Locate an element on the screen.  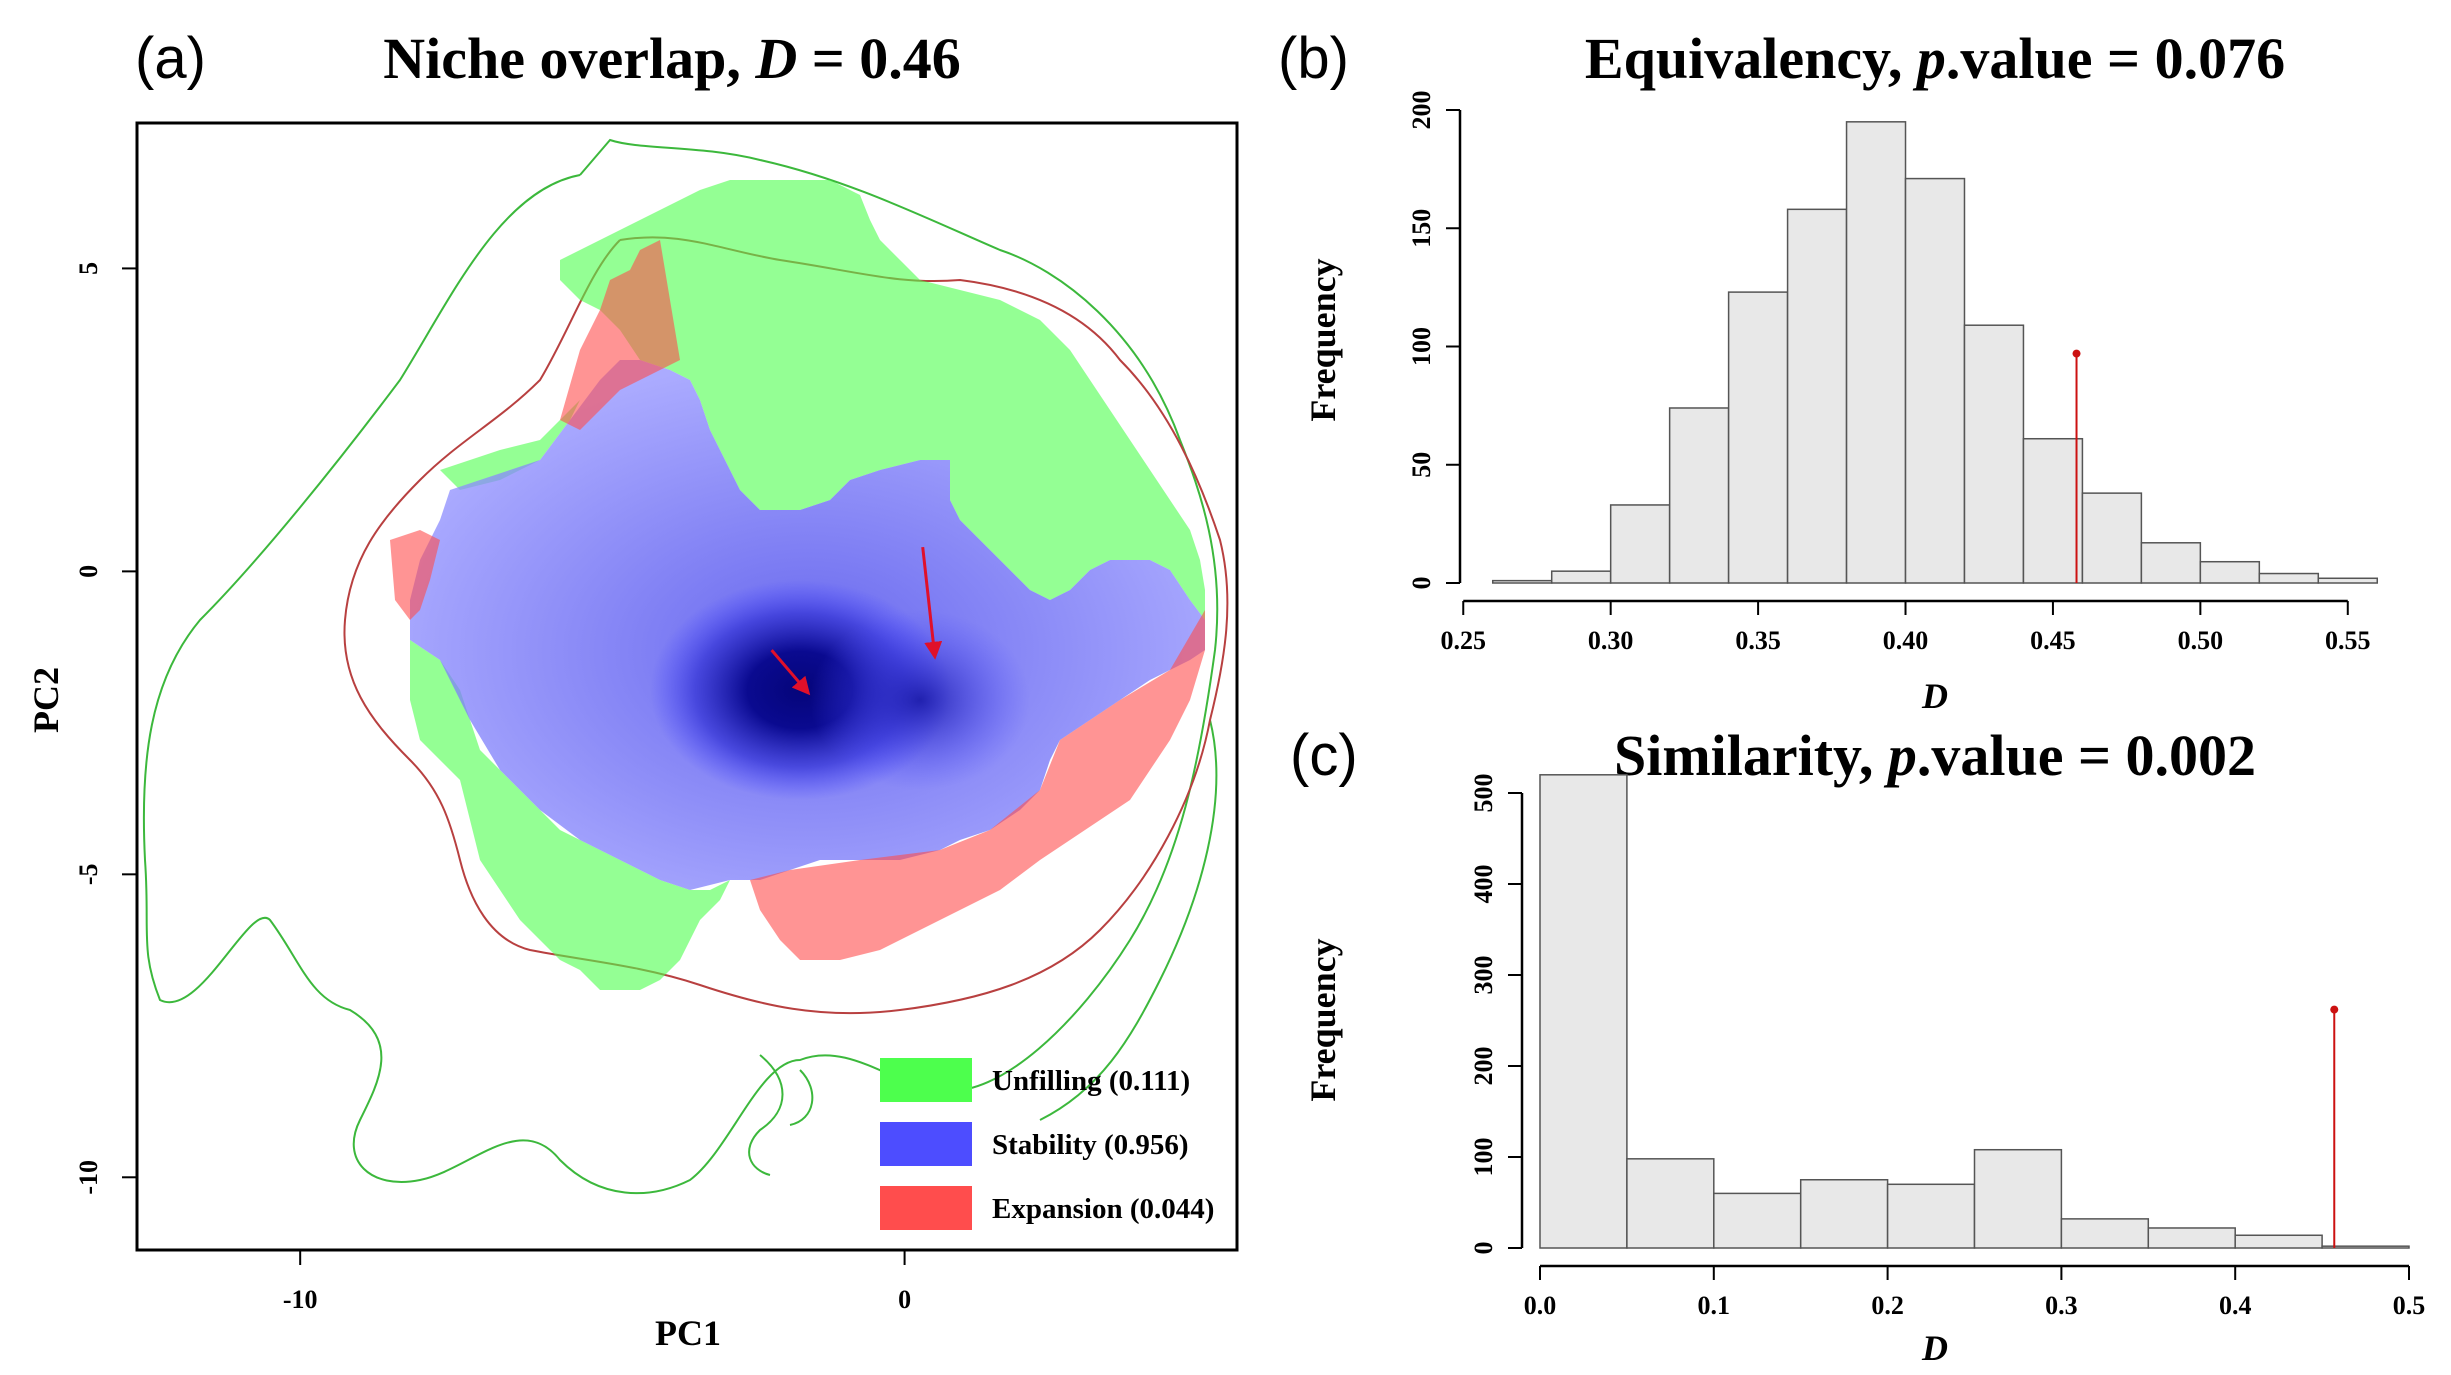
expansion-region-right is located at coordinates (977, 785).